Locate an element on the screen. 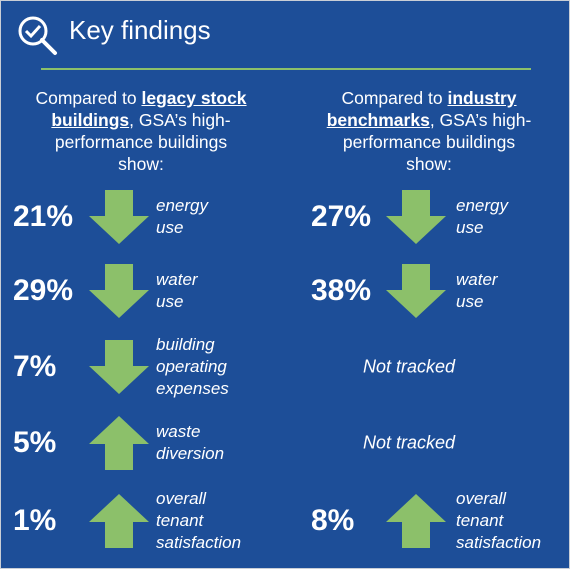 Image resolution: width=570 pixels, height=569 pixels. label-line: diversion is located at coordinates (190, 453).